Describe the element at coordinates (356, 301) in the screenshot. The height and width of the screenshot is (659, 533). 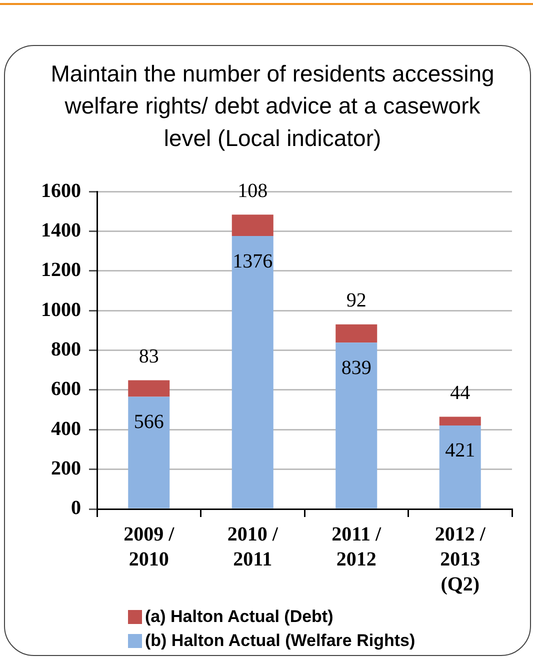
I see `data-label: 92` at that location.